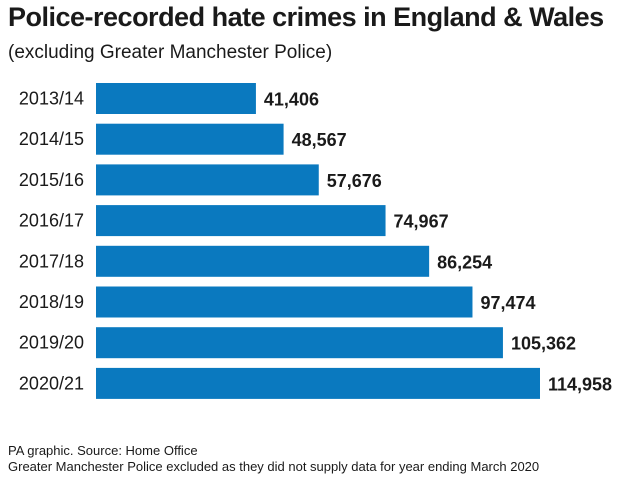 The width and height of the screenshot is (640, 485). I want to click on chart-subtitle: (excluding Greater Manchester Police), so click(170, 52).